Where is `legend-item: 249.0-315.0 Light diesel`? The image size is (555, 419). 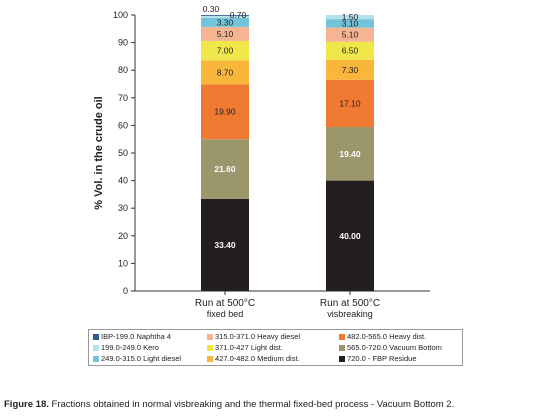 legend-item: 249.0-315.0 Light diesel is located at coordinates (137, 358).